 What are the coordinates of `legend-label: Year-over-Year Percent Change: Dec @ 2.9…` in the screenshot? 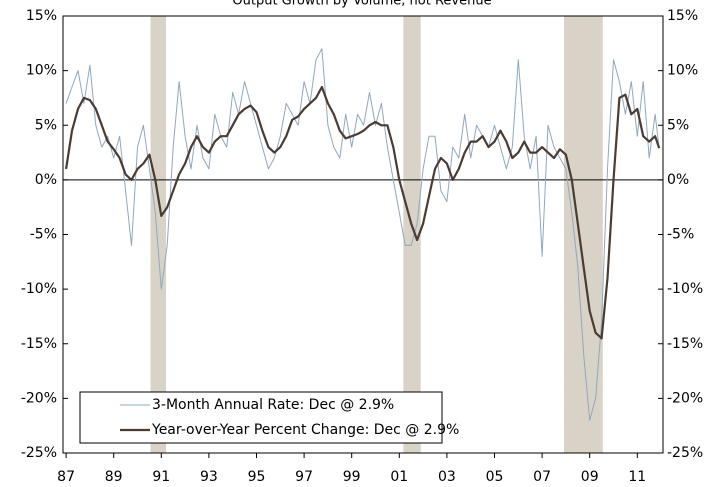 It's located at (305, 430).